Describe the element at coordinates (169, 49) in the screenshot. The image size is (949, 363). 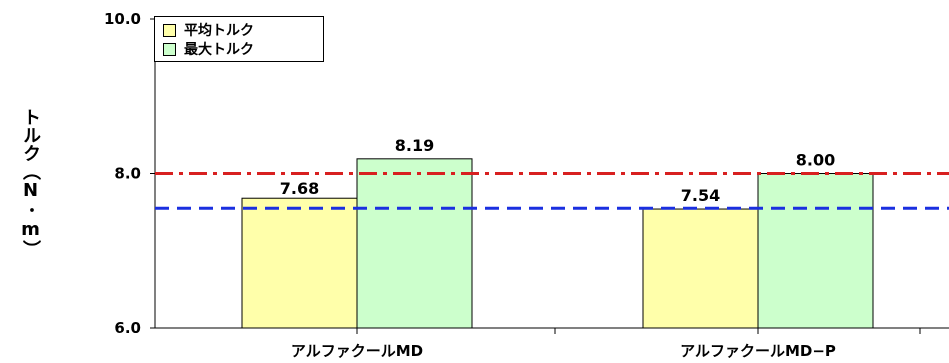
I see `legend-swatch-max` at that location.